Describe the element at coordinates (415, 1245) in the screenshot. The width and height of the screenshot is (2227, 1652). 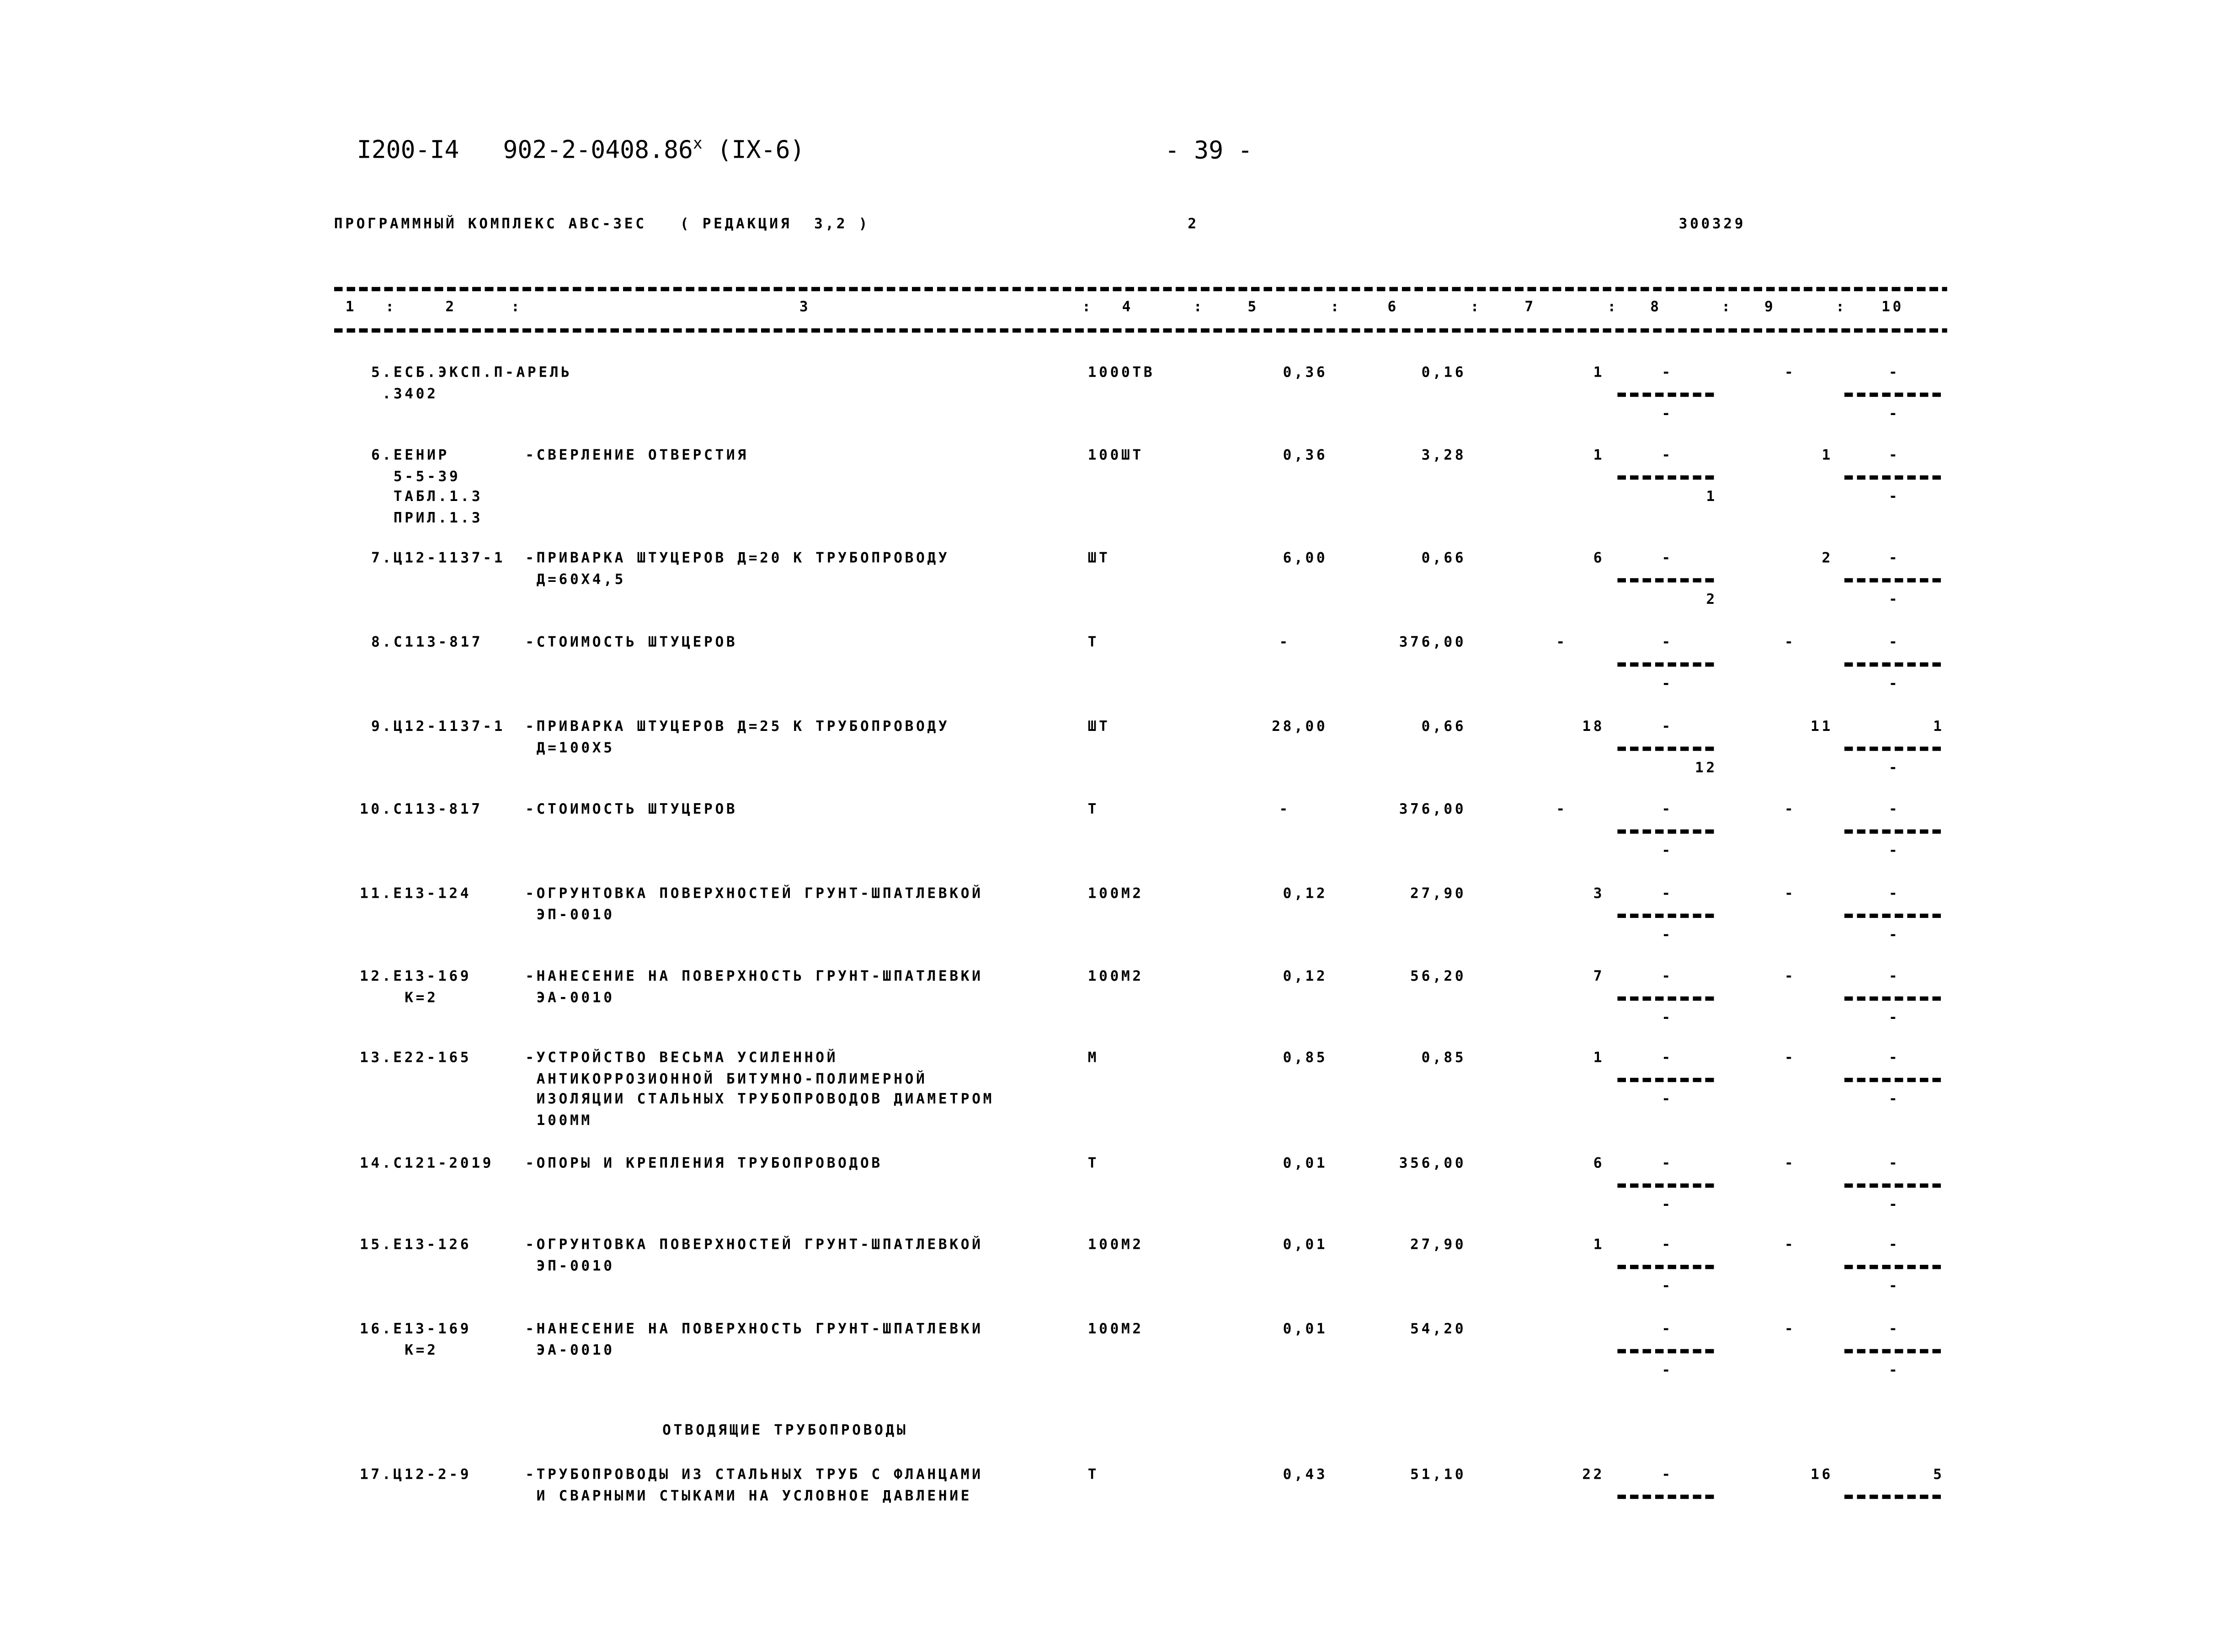
I see `row-code: 15.Е13-126` at that location.